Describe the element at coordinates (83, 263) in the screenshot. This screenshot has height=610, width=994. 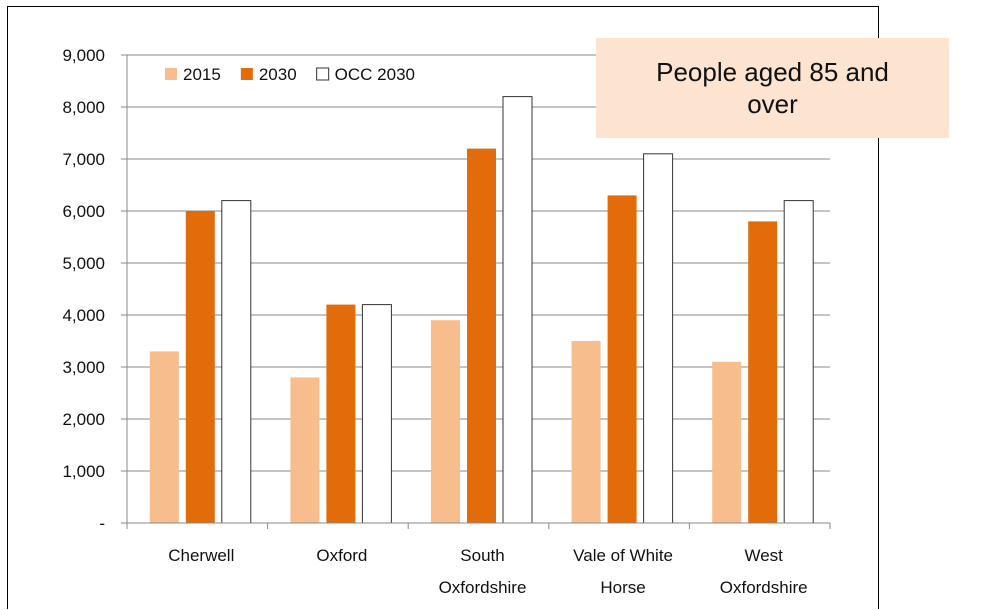
I see `y-tick-label: 5,000` at that location.